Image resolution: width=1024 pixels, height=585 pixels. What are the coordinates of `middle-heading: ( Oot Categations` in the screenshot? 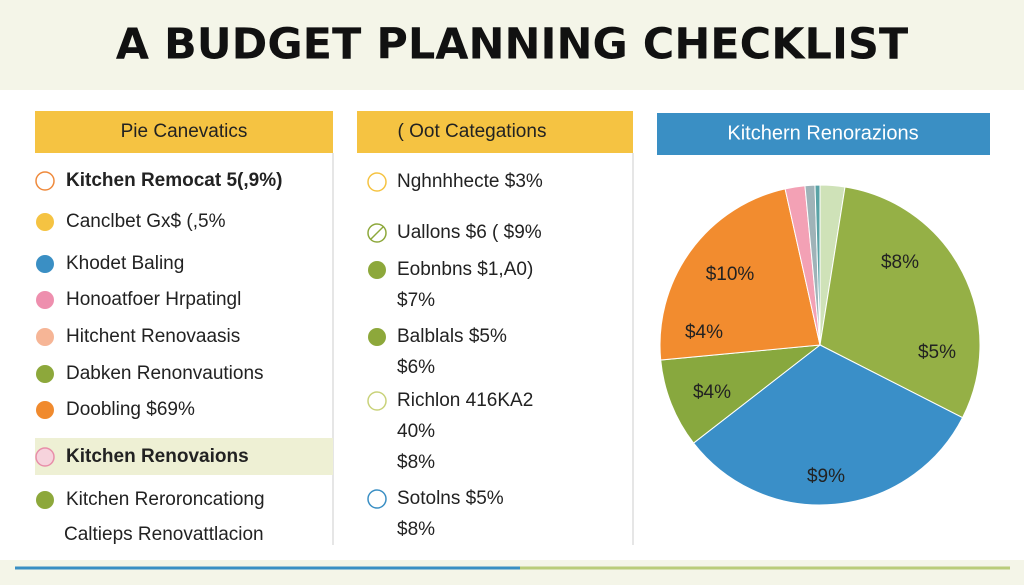 It's located at (472, 131).